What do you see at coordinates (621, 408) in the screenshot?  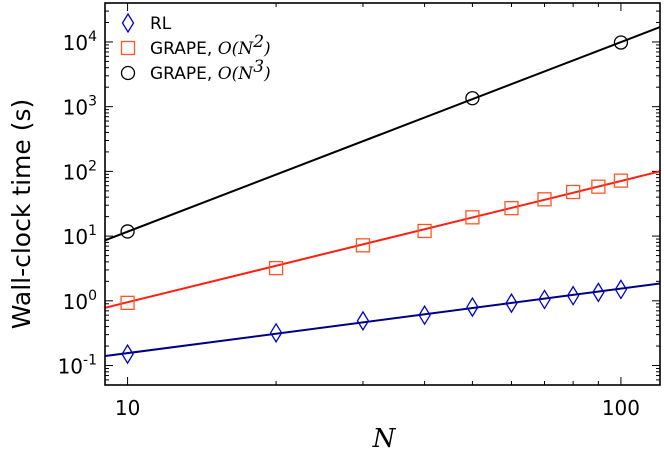 I see `x-tick-label: 100` at bounding box center [621, 408].